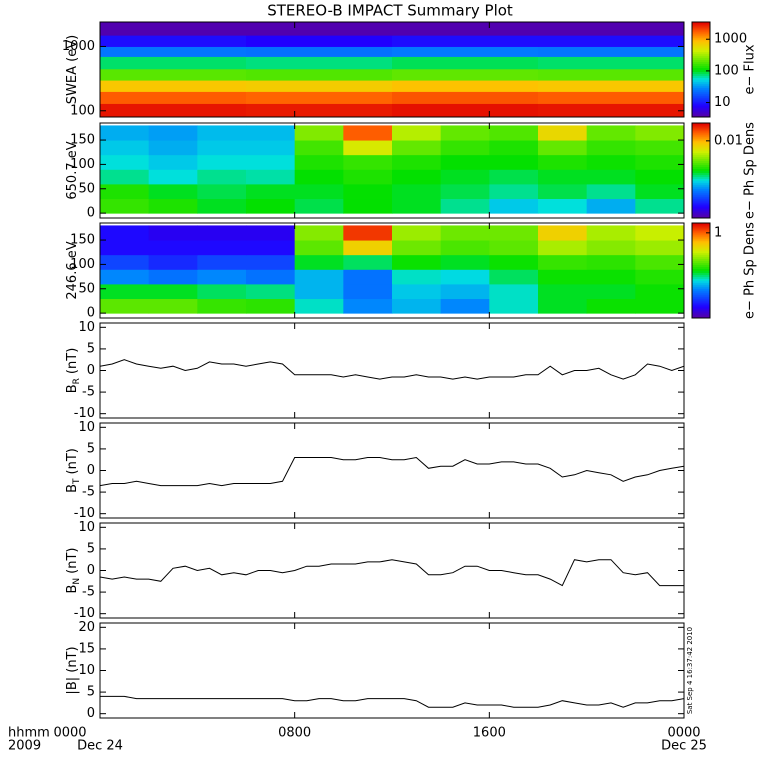 The height and width of the screenshot is (780, 780). What do you see at coordinates (91, 448) in the screenshot?
I see `y-tick-label: 5` at bounding box center [91, 448].